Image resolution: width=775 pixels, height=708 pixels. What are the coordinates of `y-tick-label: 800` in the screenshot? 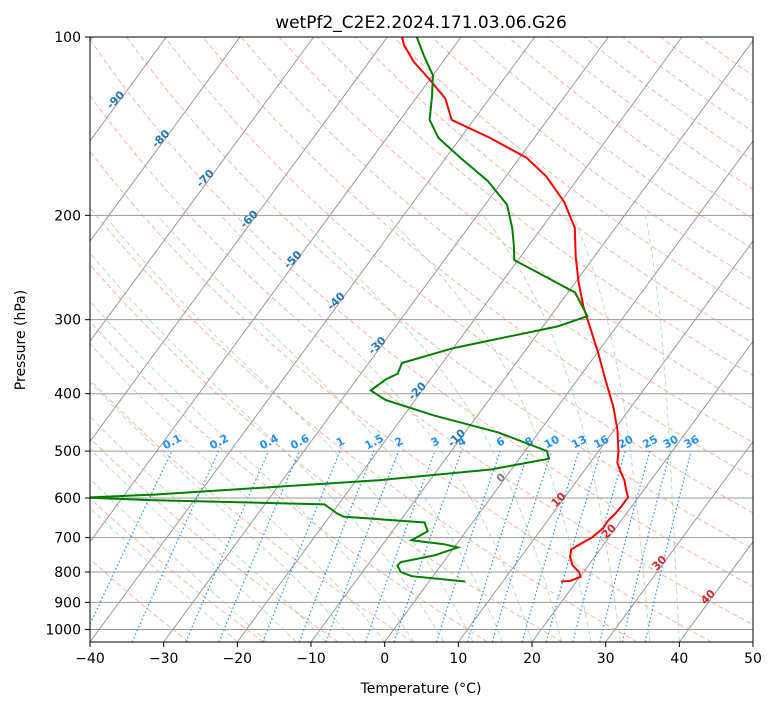 It's located at (67, 573).